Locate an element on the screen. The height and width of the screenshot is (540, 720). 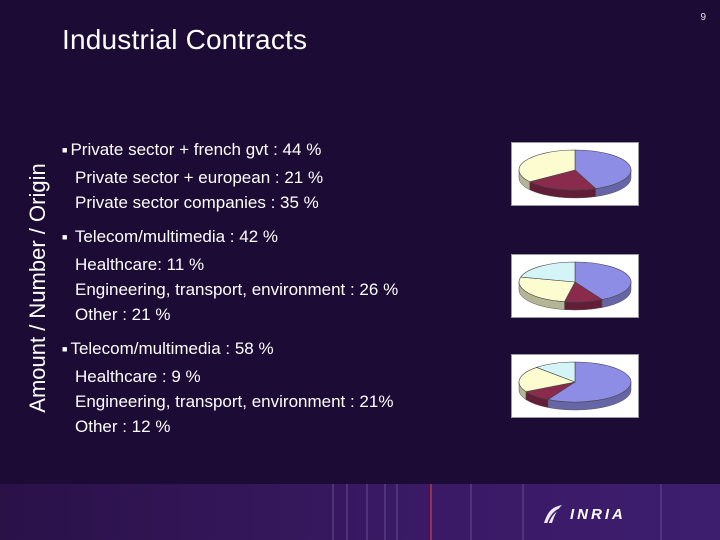
slide-title: Industrial Contracts is located at coordinates (185, 39).